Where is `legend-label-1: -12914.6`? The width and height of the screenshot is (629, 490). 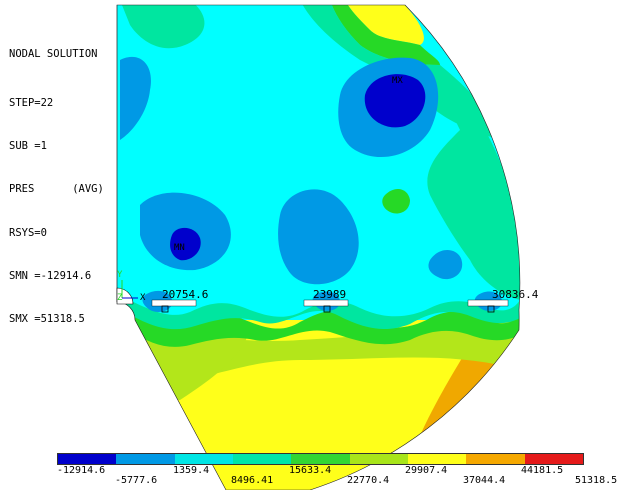
legend-label-1: -12914.6 is located at coordinates (81, 470).